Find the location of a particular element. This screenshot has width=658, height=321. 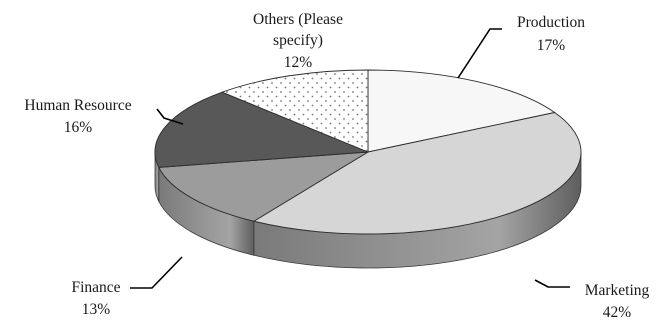

slice-value-finance: 13% is located at coordinates (96, 309).